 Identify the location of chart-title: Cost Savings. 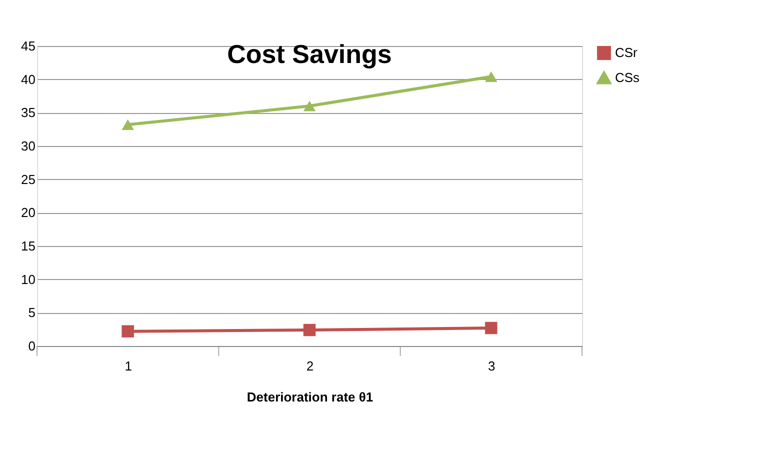
(309, 54).